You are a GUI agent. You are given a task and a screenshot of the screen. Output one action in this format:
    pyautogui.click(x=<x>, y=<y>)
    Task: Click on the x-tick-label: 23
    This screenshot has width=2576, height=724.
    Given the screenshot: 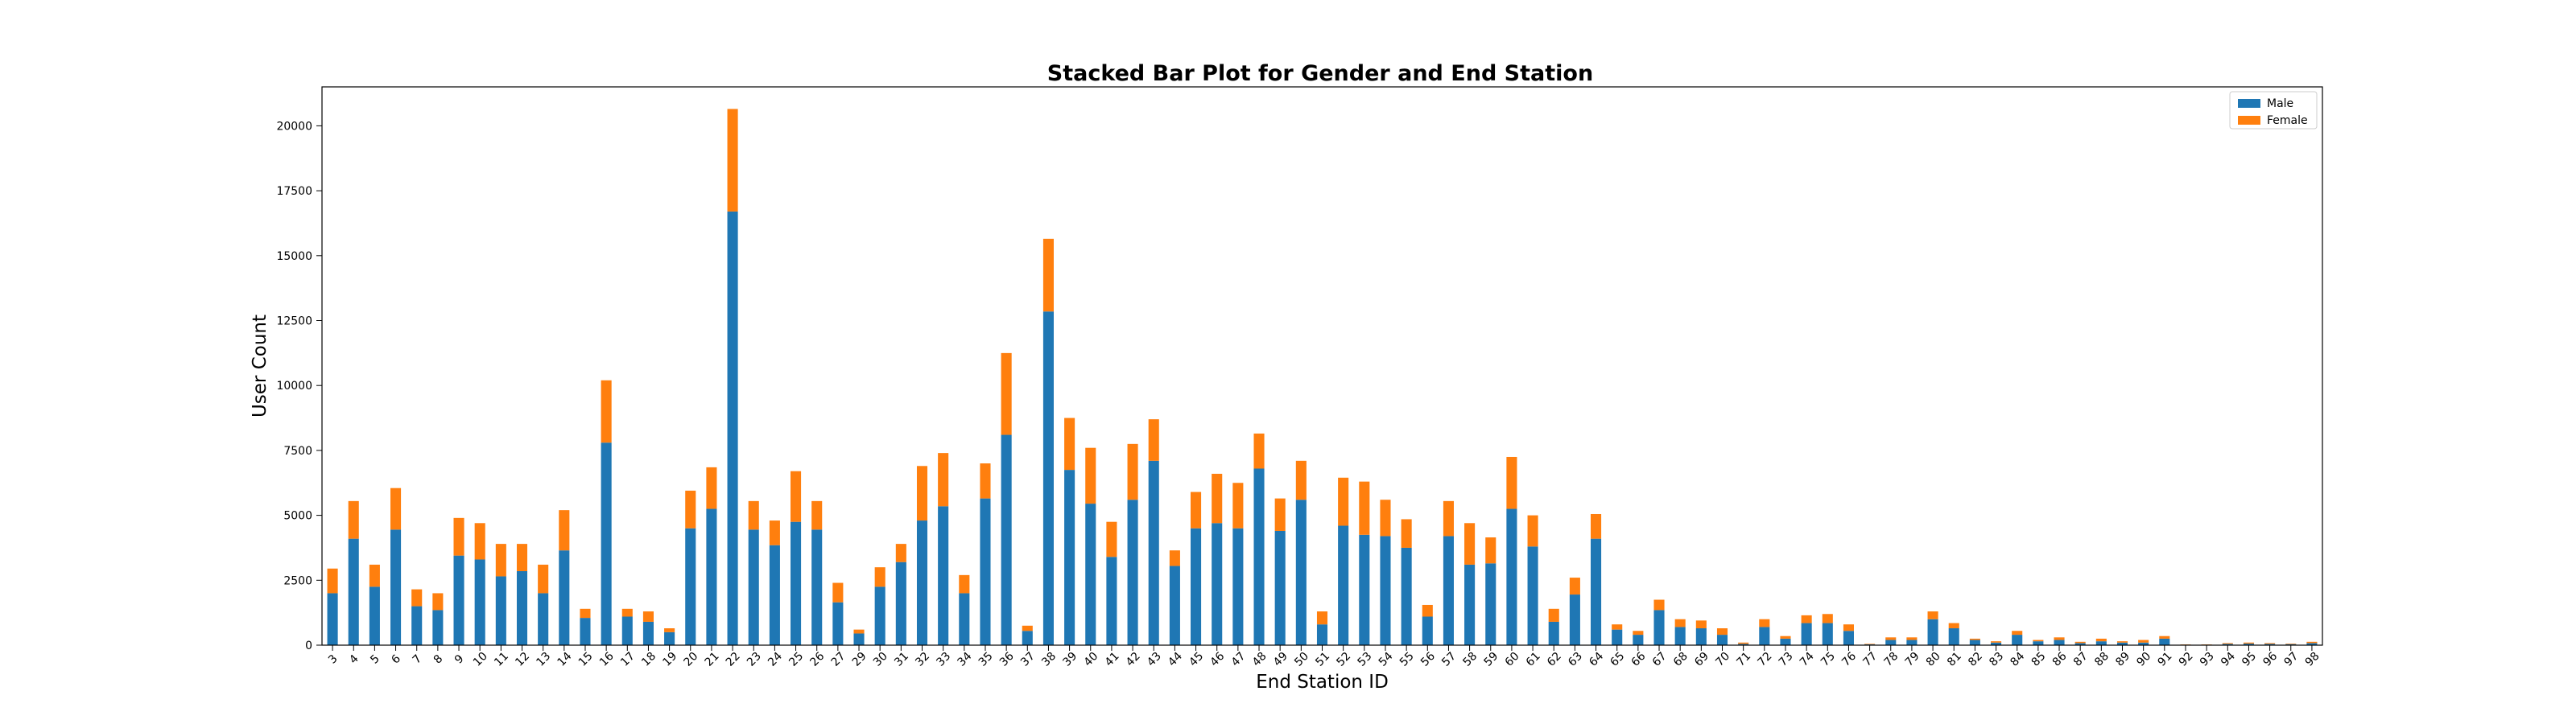 What is the action you would take?
    pyautogui.click(x=754, y=659)
    